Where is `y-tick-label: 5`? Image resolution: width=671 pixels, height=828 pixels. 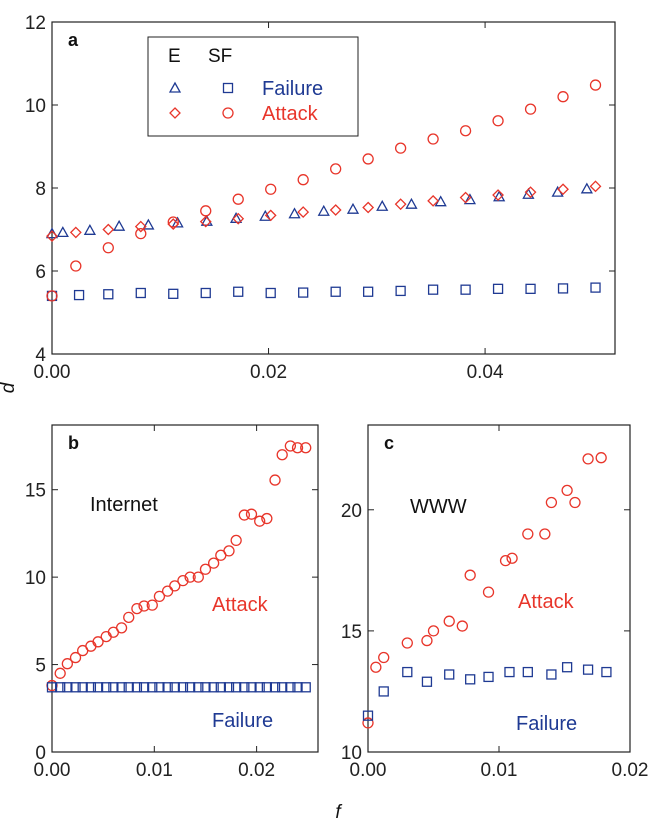
y-tick-label: 5 is located at coordinates (40, 666).